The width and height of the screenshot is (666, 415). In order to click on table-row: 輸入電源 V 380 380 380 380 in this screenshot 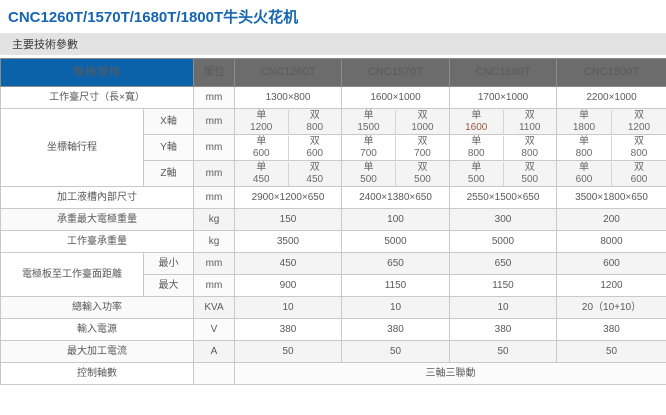, I will do `click(333, 329)`.